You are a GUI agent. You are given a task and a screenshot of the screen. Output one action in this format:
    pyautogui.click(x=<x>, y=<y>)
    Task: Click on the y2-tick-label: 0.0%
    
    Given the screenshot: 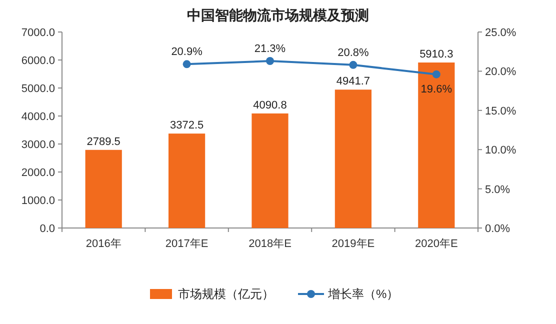 What is the action you would take?
    pyautogui.click(x=497, y=229)
    